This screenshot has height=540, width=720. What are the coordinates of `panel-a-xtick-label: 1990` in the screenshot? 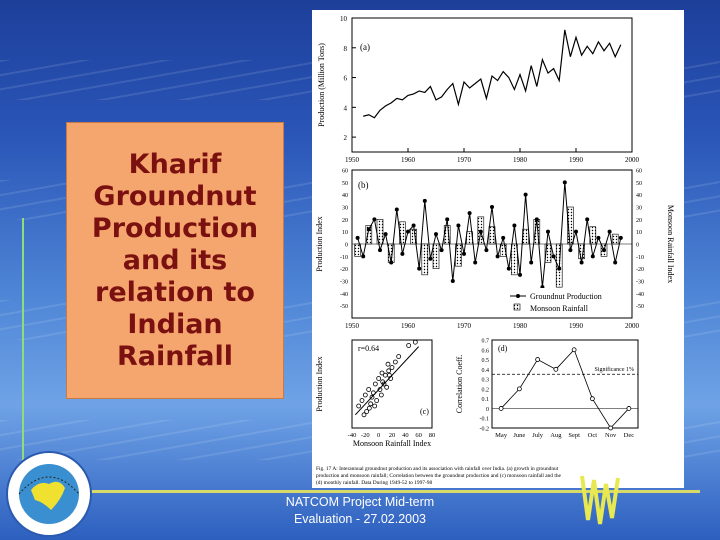 It's located at (576, 160).